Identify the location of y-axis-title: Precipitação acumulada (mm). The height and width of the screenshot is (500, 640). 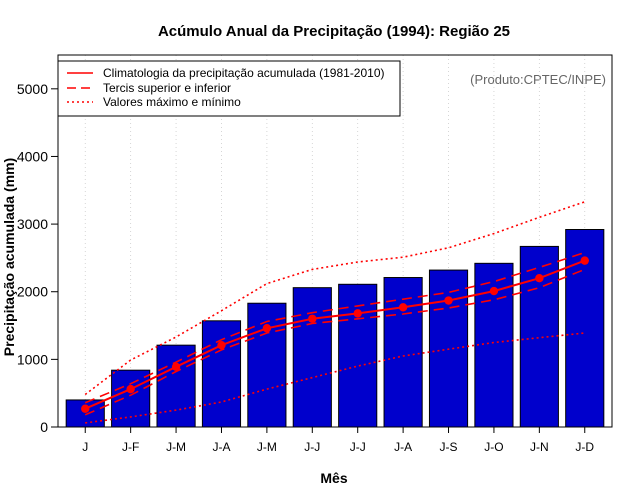
(9, 257).